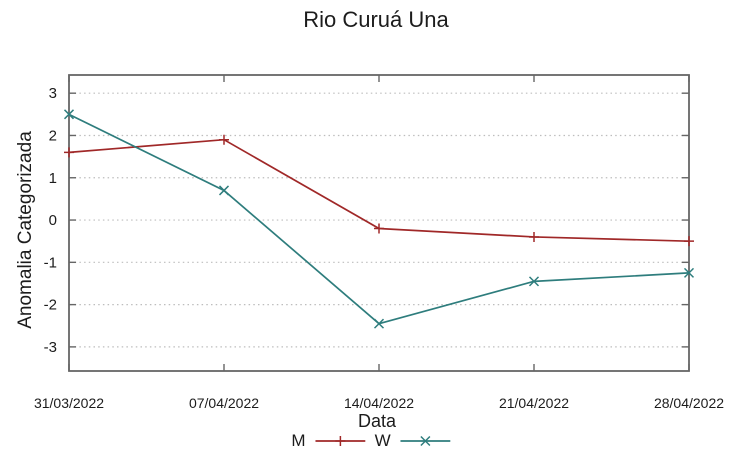 The image size is (752, 459). I want to click on legend-sample-M, so click(340, 441).